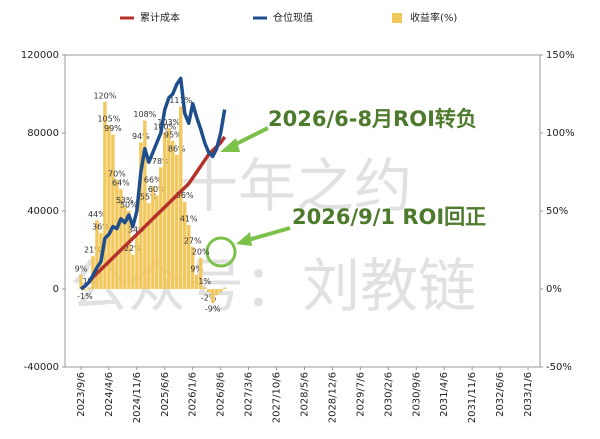  What do you see at coordinates (93, 250) in the screenshot?
I see `data-label: 21%` at bounding box center [93, 250].